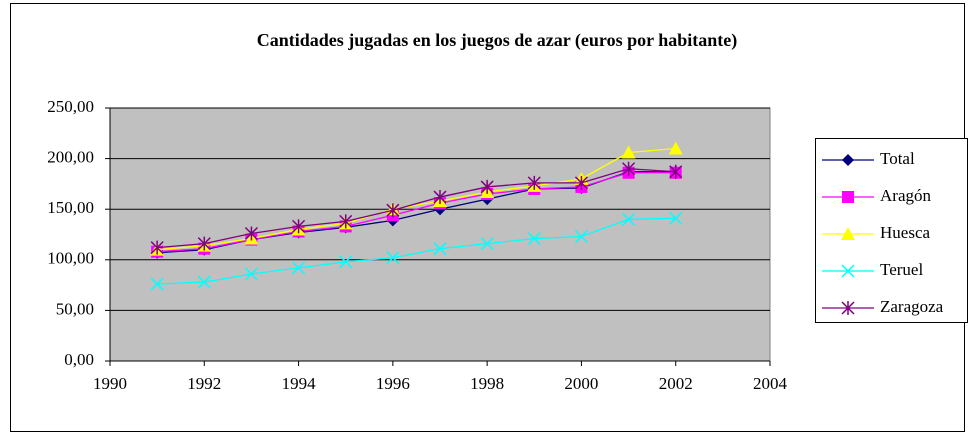 Image resolution: width=975 pixels, height=444 pixels. Describe the element at coordinates (70, 258) in the screenshot. I see `y-tick-label: 100,00` at that location.